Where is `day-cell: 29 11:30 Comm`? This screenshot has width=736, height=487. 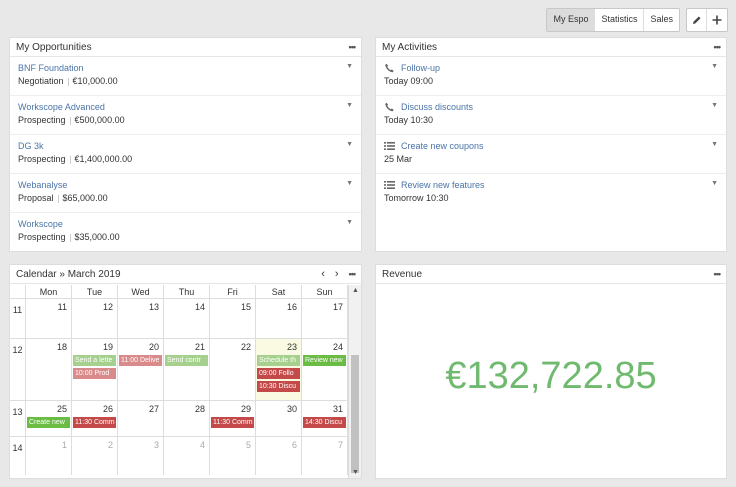 day-cell: 29 11:30 Comm is located at coordinates (233, 418).